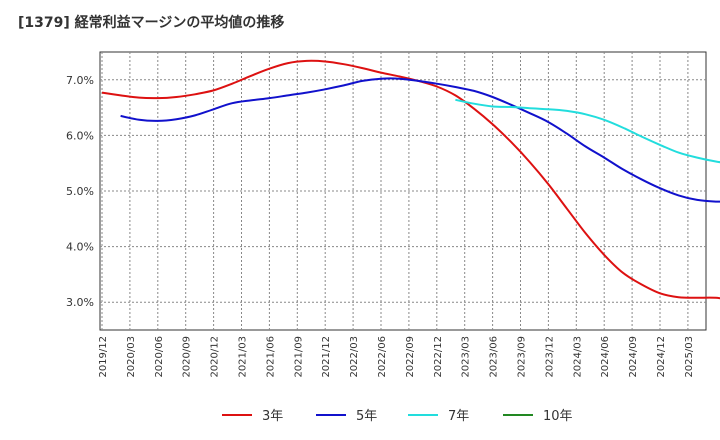  What do you see at coordinates (298, 357) in the screenshot?
I see `x-tick-label: 2021/09` at bounding box center [298, 357].